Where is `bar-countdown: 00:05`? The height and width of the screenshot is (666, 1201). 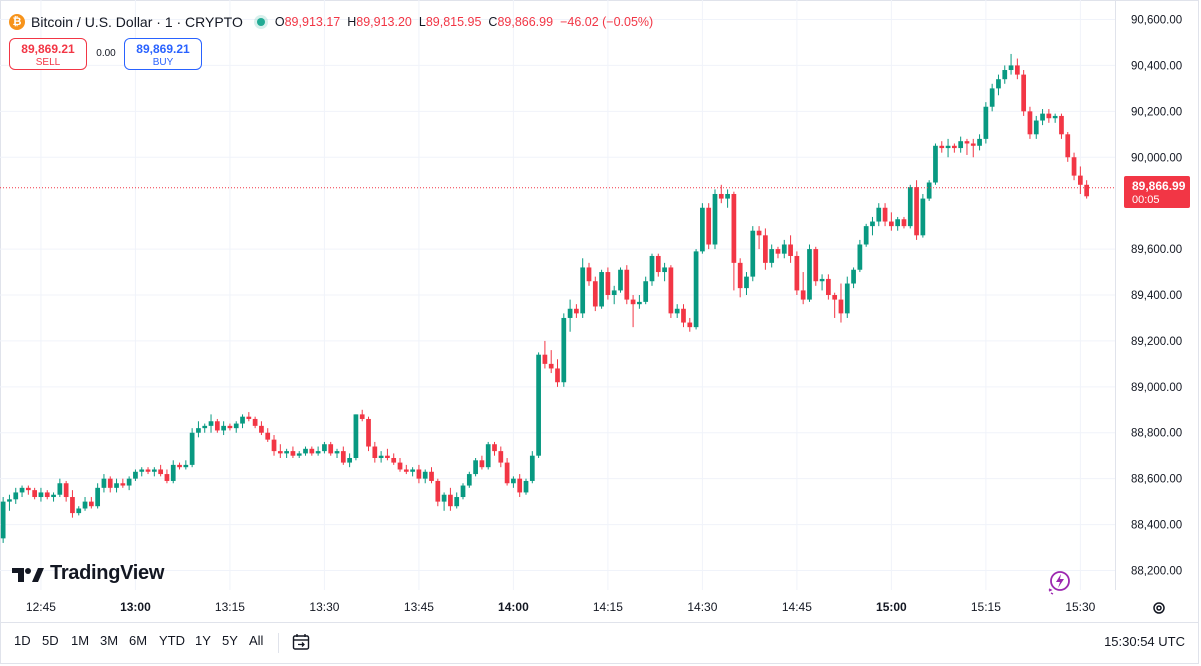 bar-countdown: 00:05 is located at coordinates (1146, 199).